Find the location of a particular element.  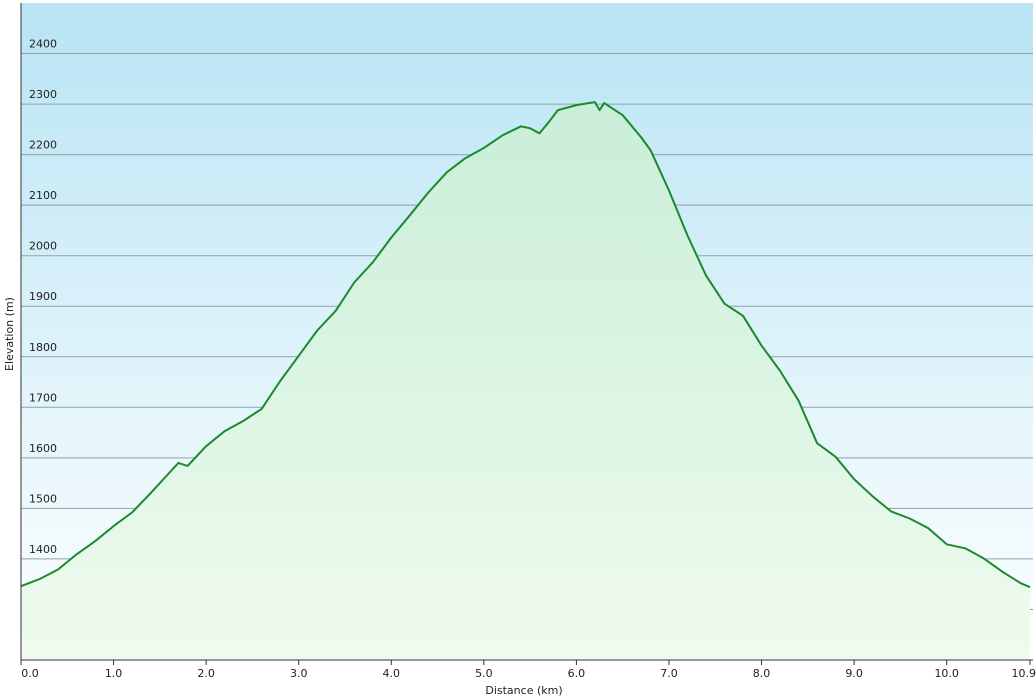

x-tick-label: 1.0 is located at coordinates (114, 673).